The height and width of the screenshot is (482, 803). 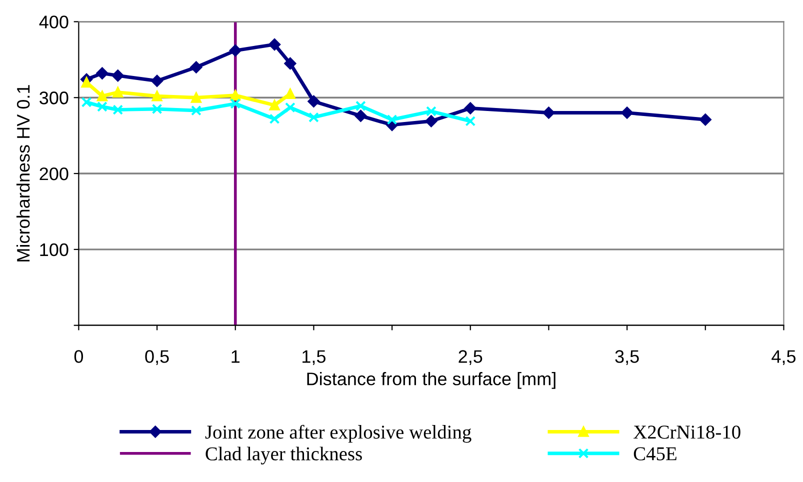 I want to click on y-tick-label: 100, so click(x=54, y=249).